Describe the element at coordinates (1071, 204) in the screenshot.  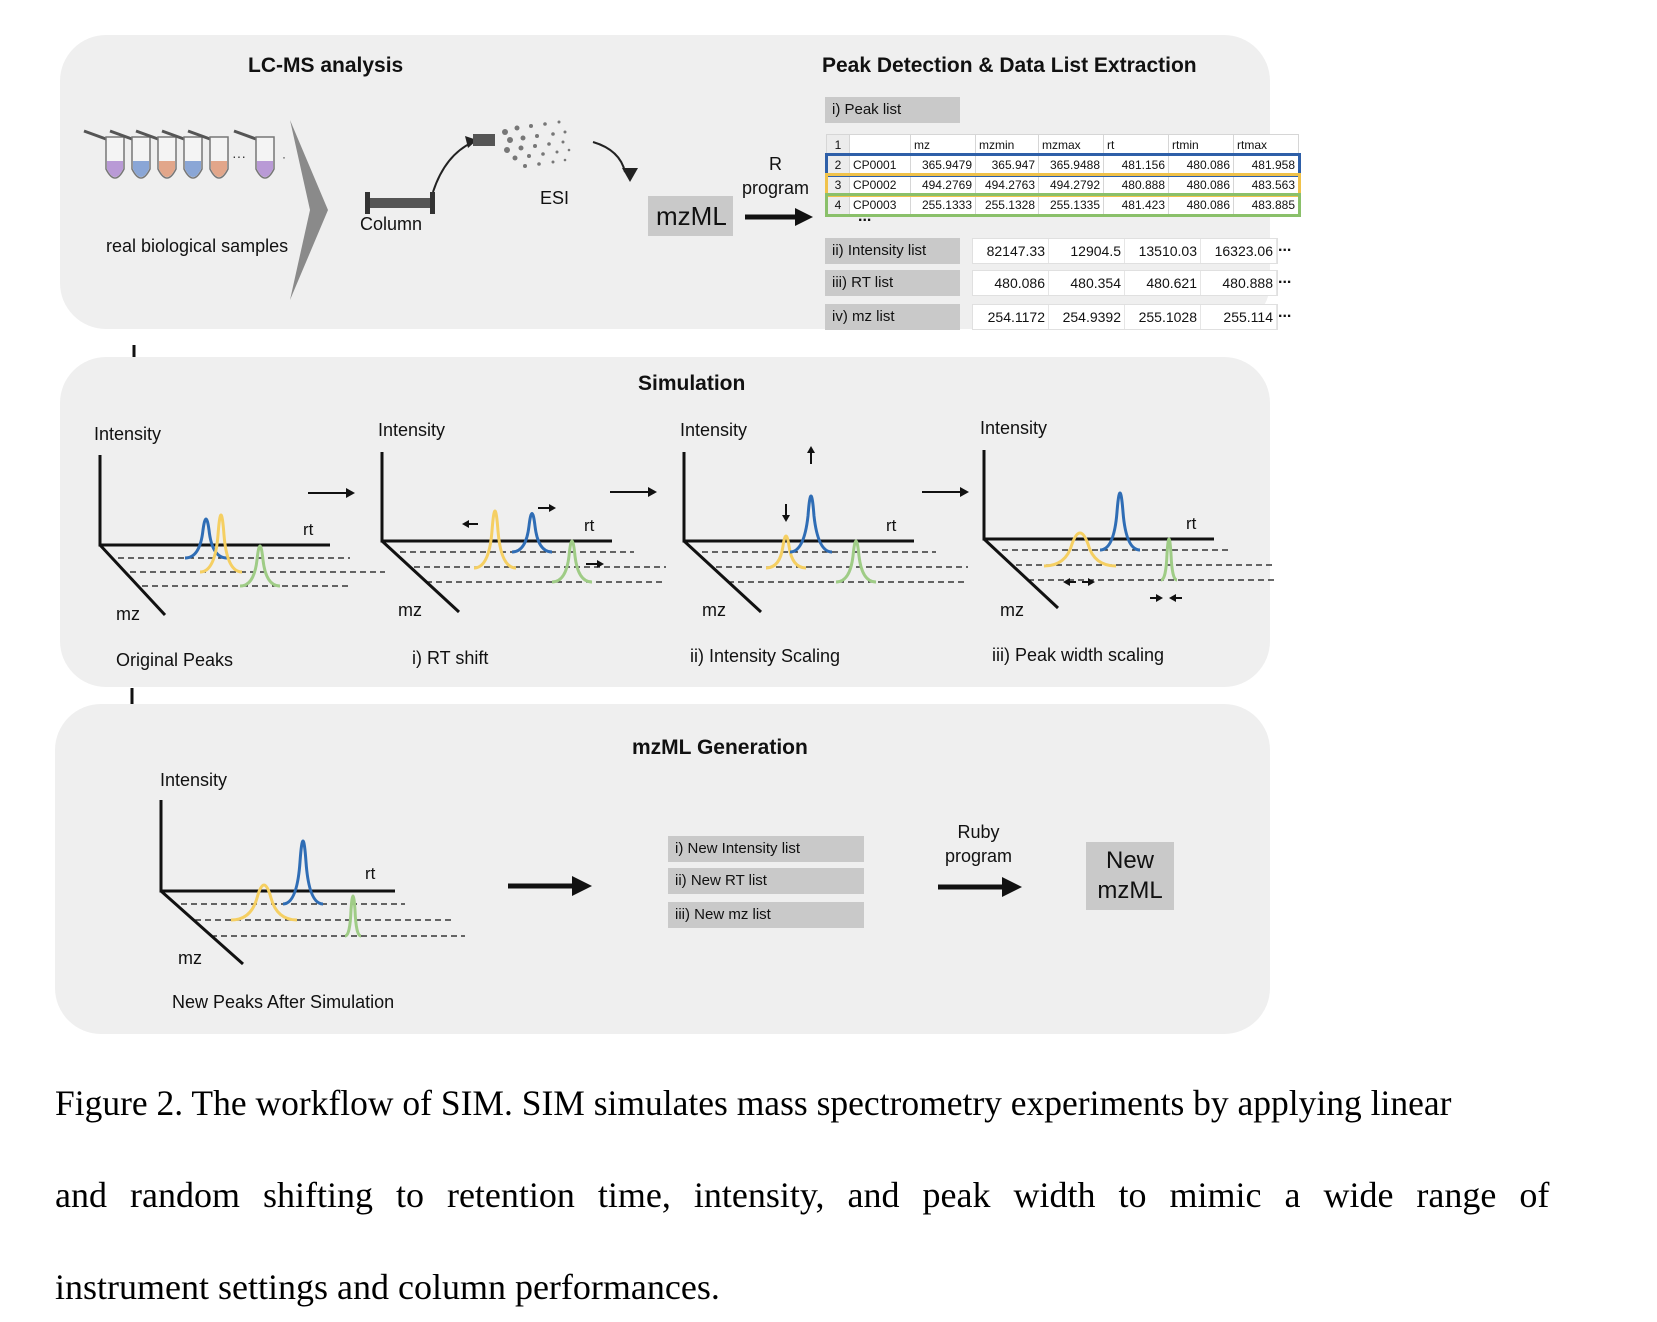
I see `table-cell: 255.1335` at that location.